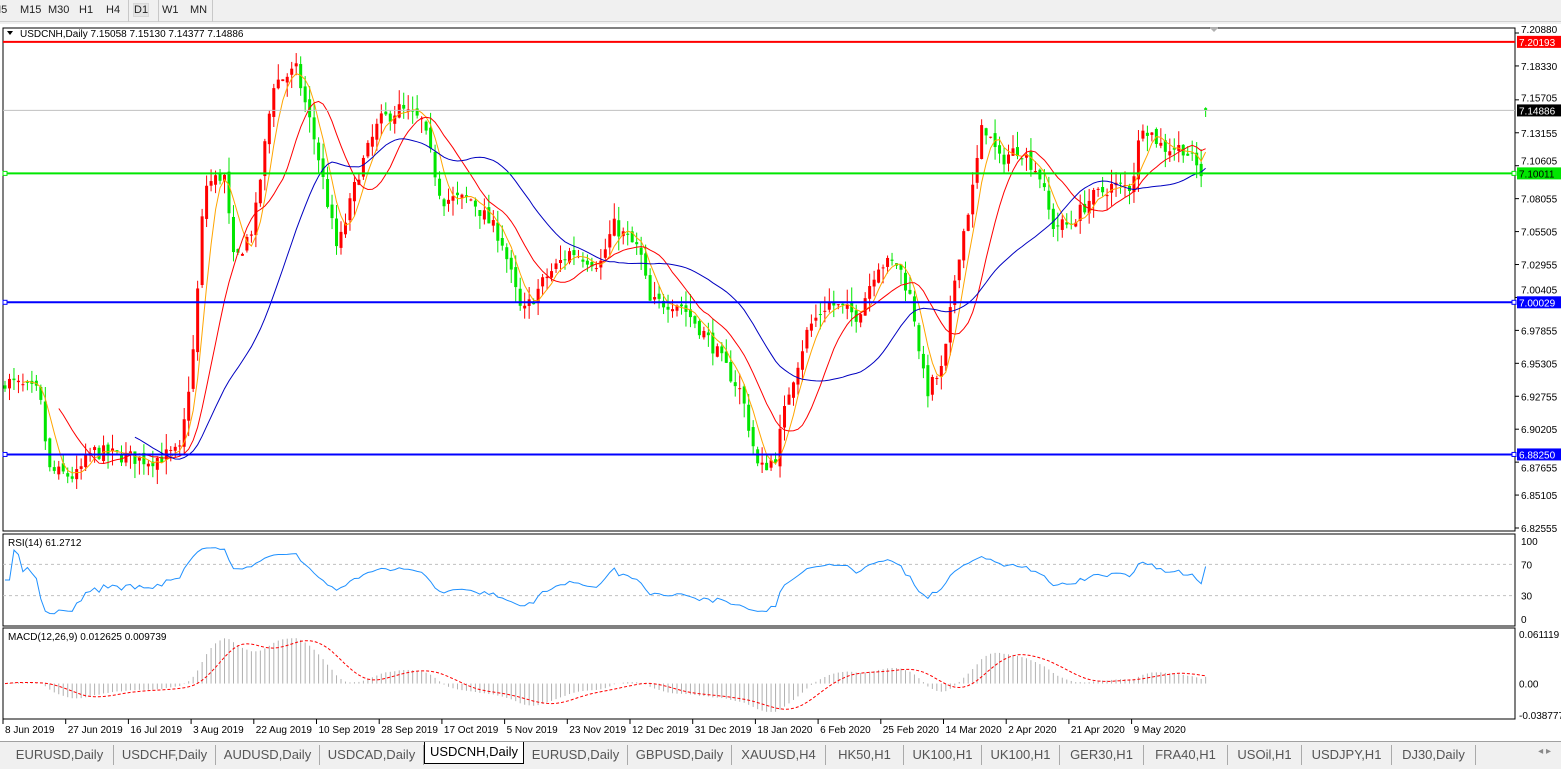 Image resolution: width=1561 pixels, height=769 pixels. Describe the element at coordinates (87, 637) in the screenshot. I see `macd-label: MACD(12,26,9) 0.012625 0.009739` at that location.